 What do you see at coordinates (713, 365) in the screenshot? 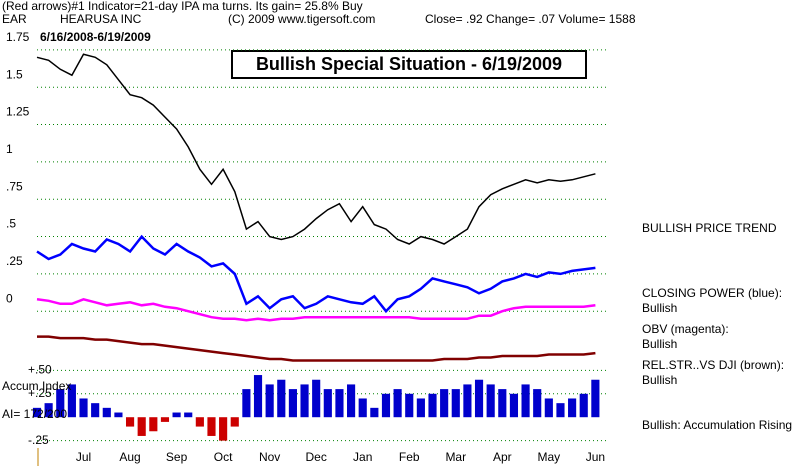
I see `annotation: REL.STR..VS DJI (brown):` at bounding box center [713, 365].